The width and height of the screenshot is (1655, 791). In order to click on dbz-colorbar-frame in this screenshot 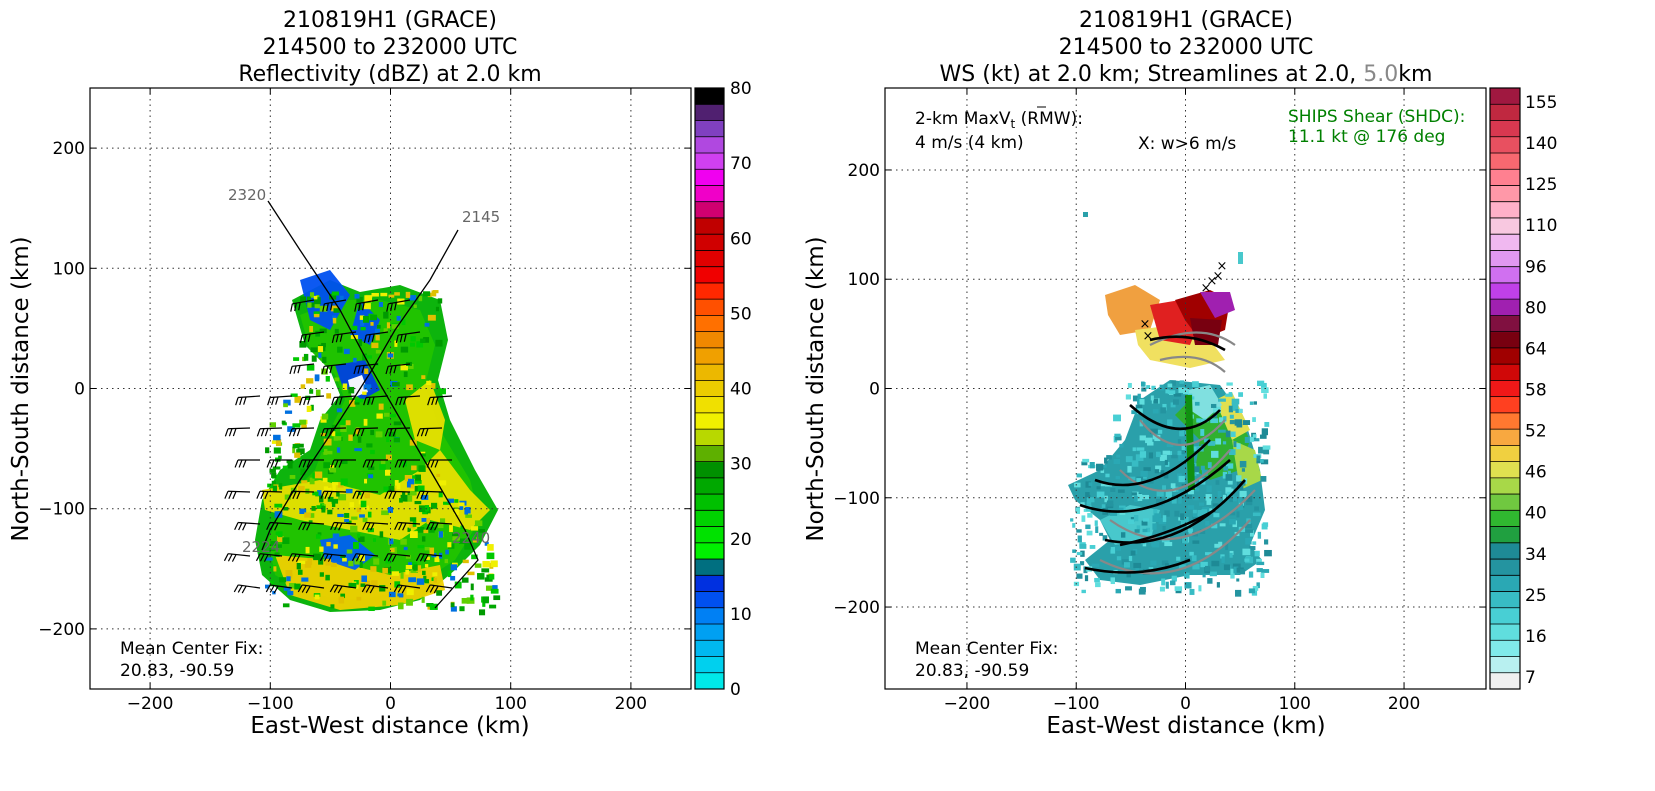, I will do `click(709, 388)`.